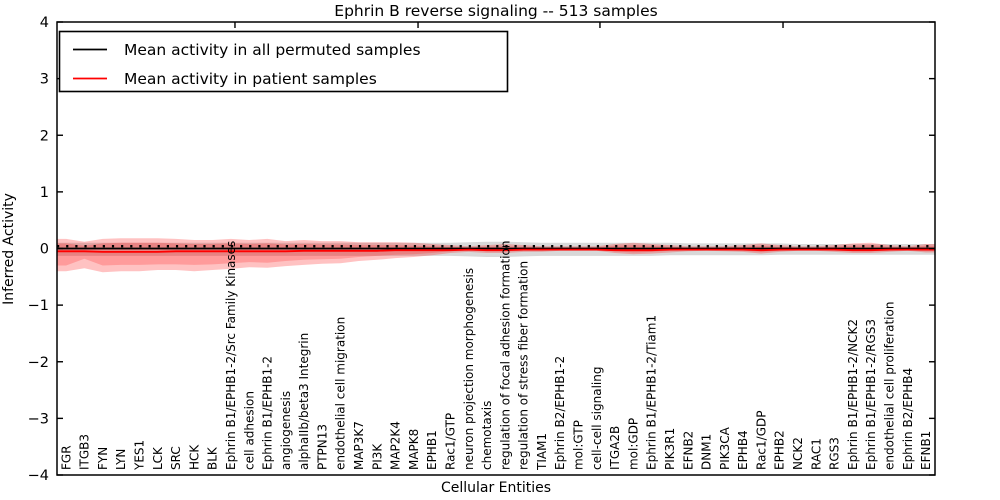  What do you see at coordinates (38, 476) in the screenshot?
I see `y-tick-label: −4` at bounding box center [38, 476].